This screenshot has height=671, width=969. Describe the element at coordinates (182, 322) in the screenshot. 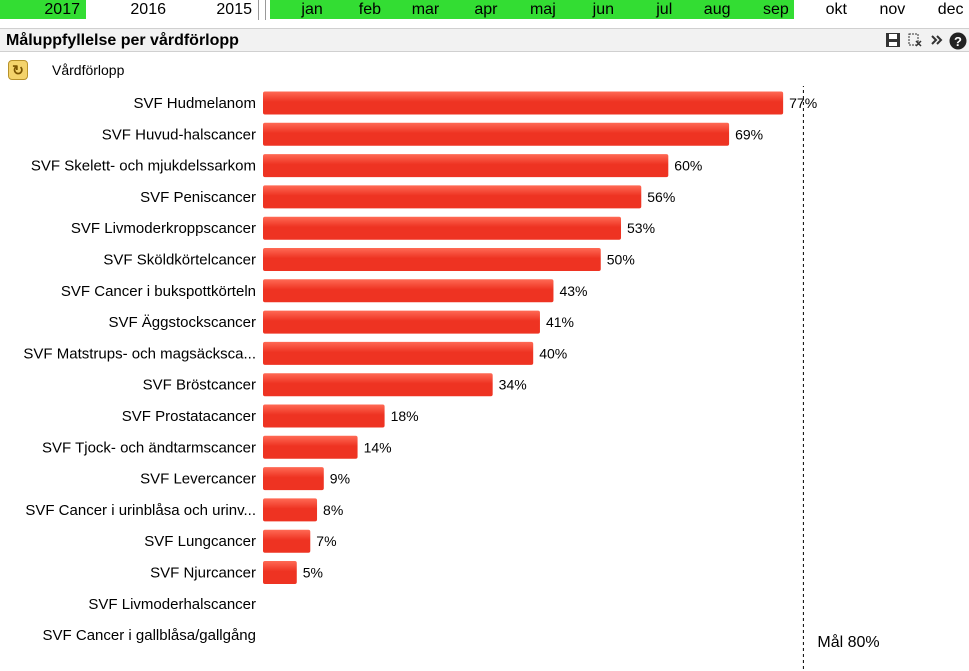

I see `category-label: SVF Äggstockscancer` at that location.